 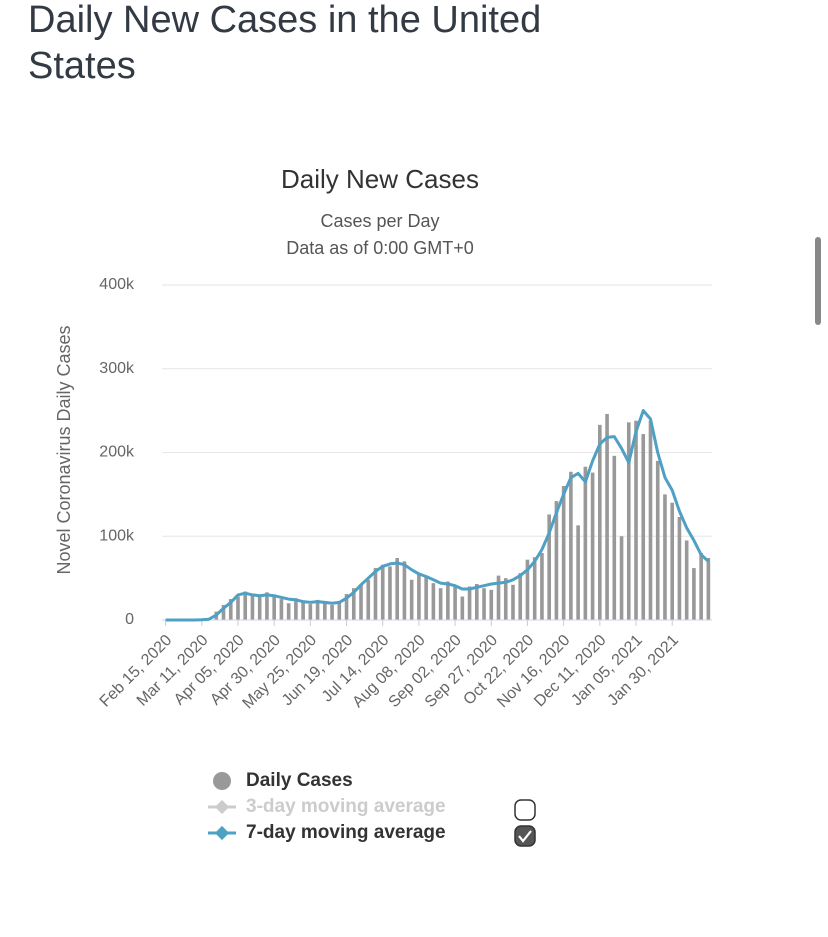 What do you see at coordinates (117, 284) in the screenshot?
I see `y-tick-label: 400k` at bounding box center [117, 284].